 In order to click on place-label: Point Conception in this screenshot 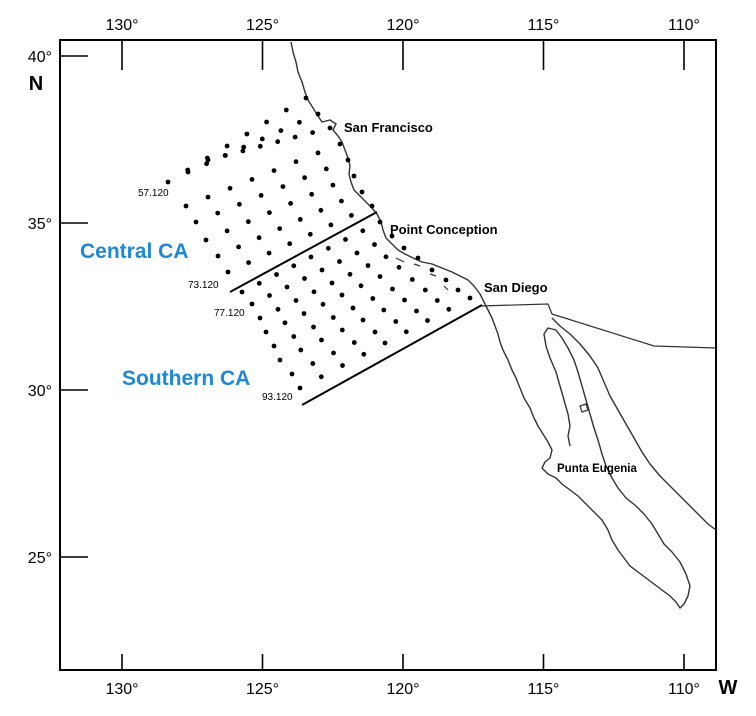, I will do `click(444, 229)`.